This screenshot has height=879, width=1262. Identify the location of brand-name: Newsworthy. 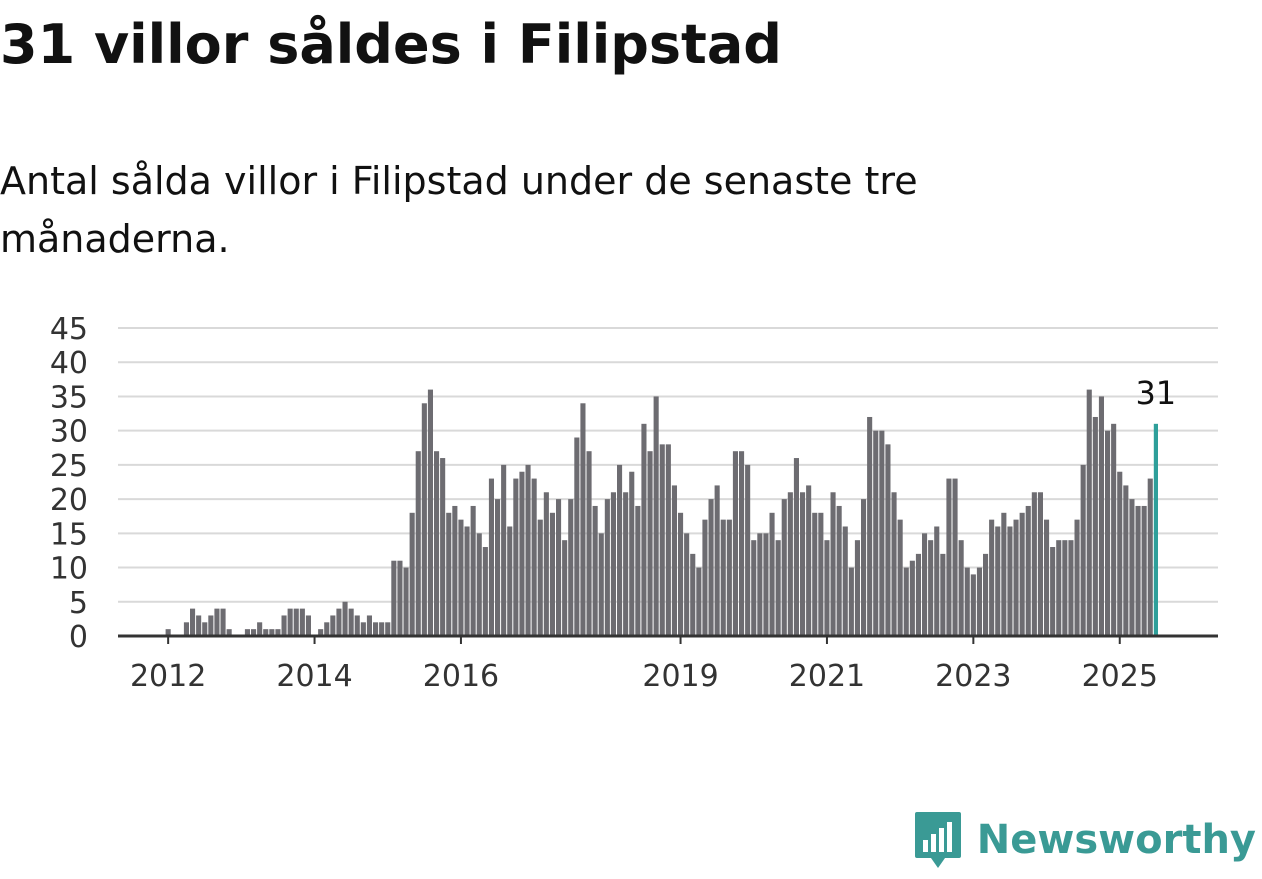
(1116, 840).